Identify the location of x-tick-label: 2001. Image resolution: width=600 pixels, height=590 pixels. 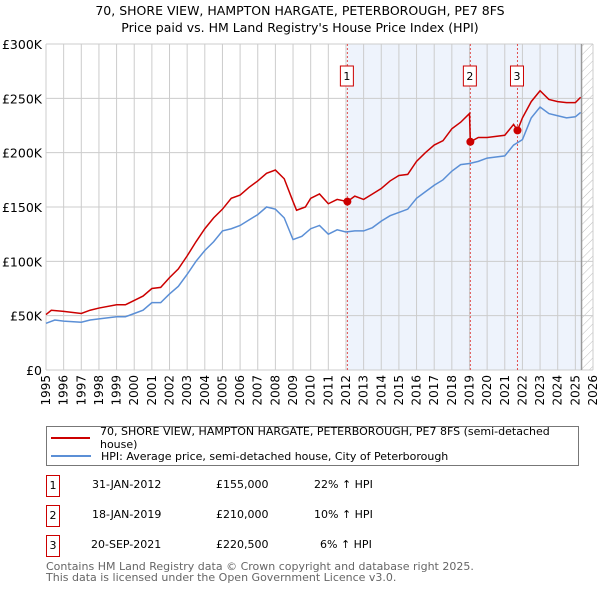
(152, 390).